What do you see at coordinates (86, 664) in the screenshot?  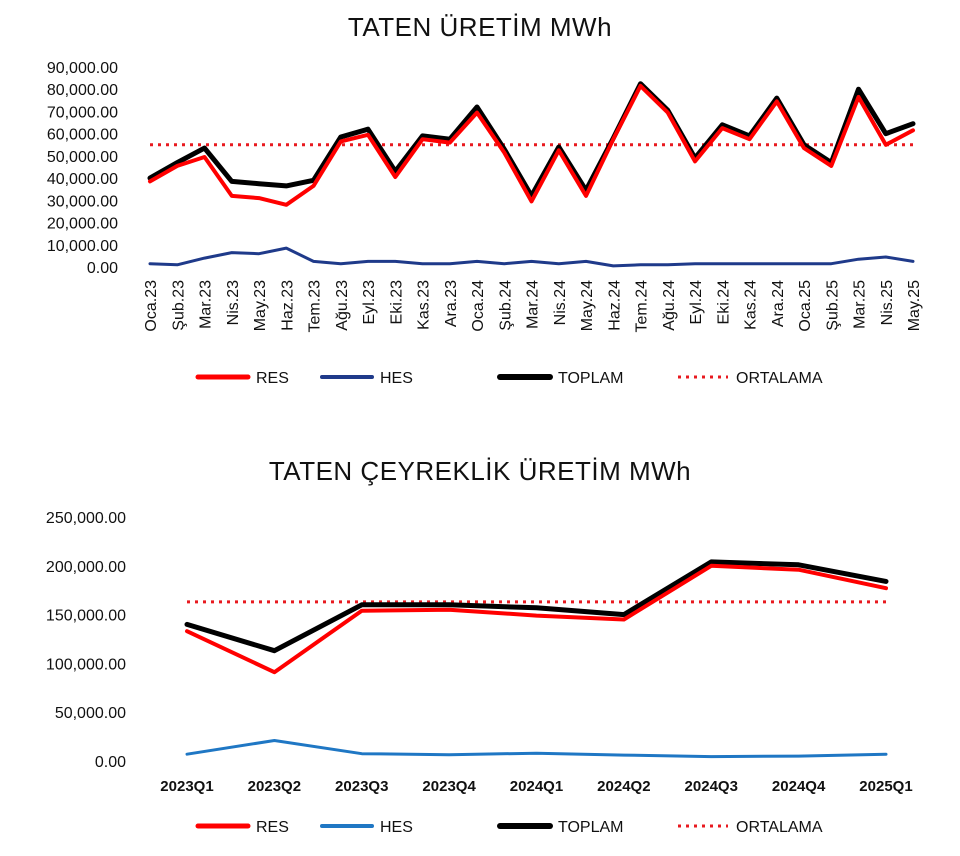 I see `y-tick-label: 100,000.00` at bounding box center [86, 664].